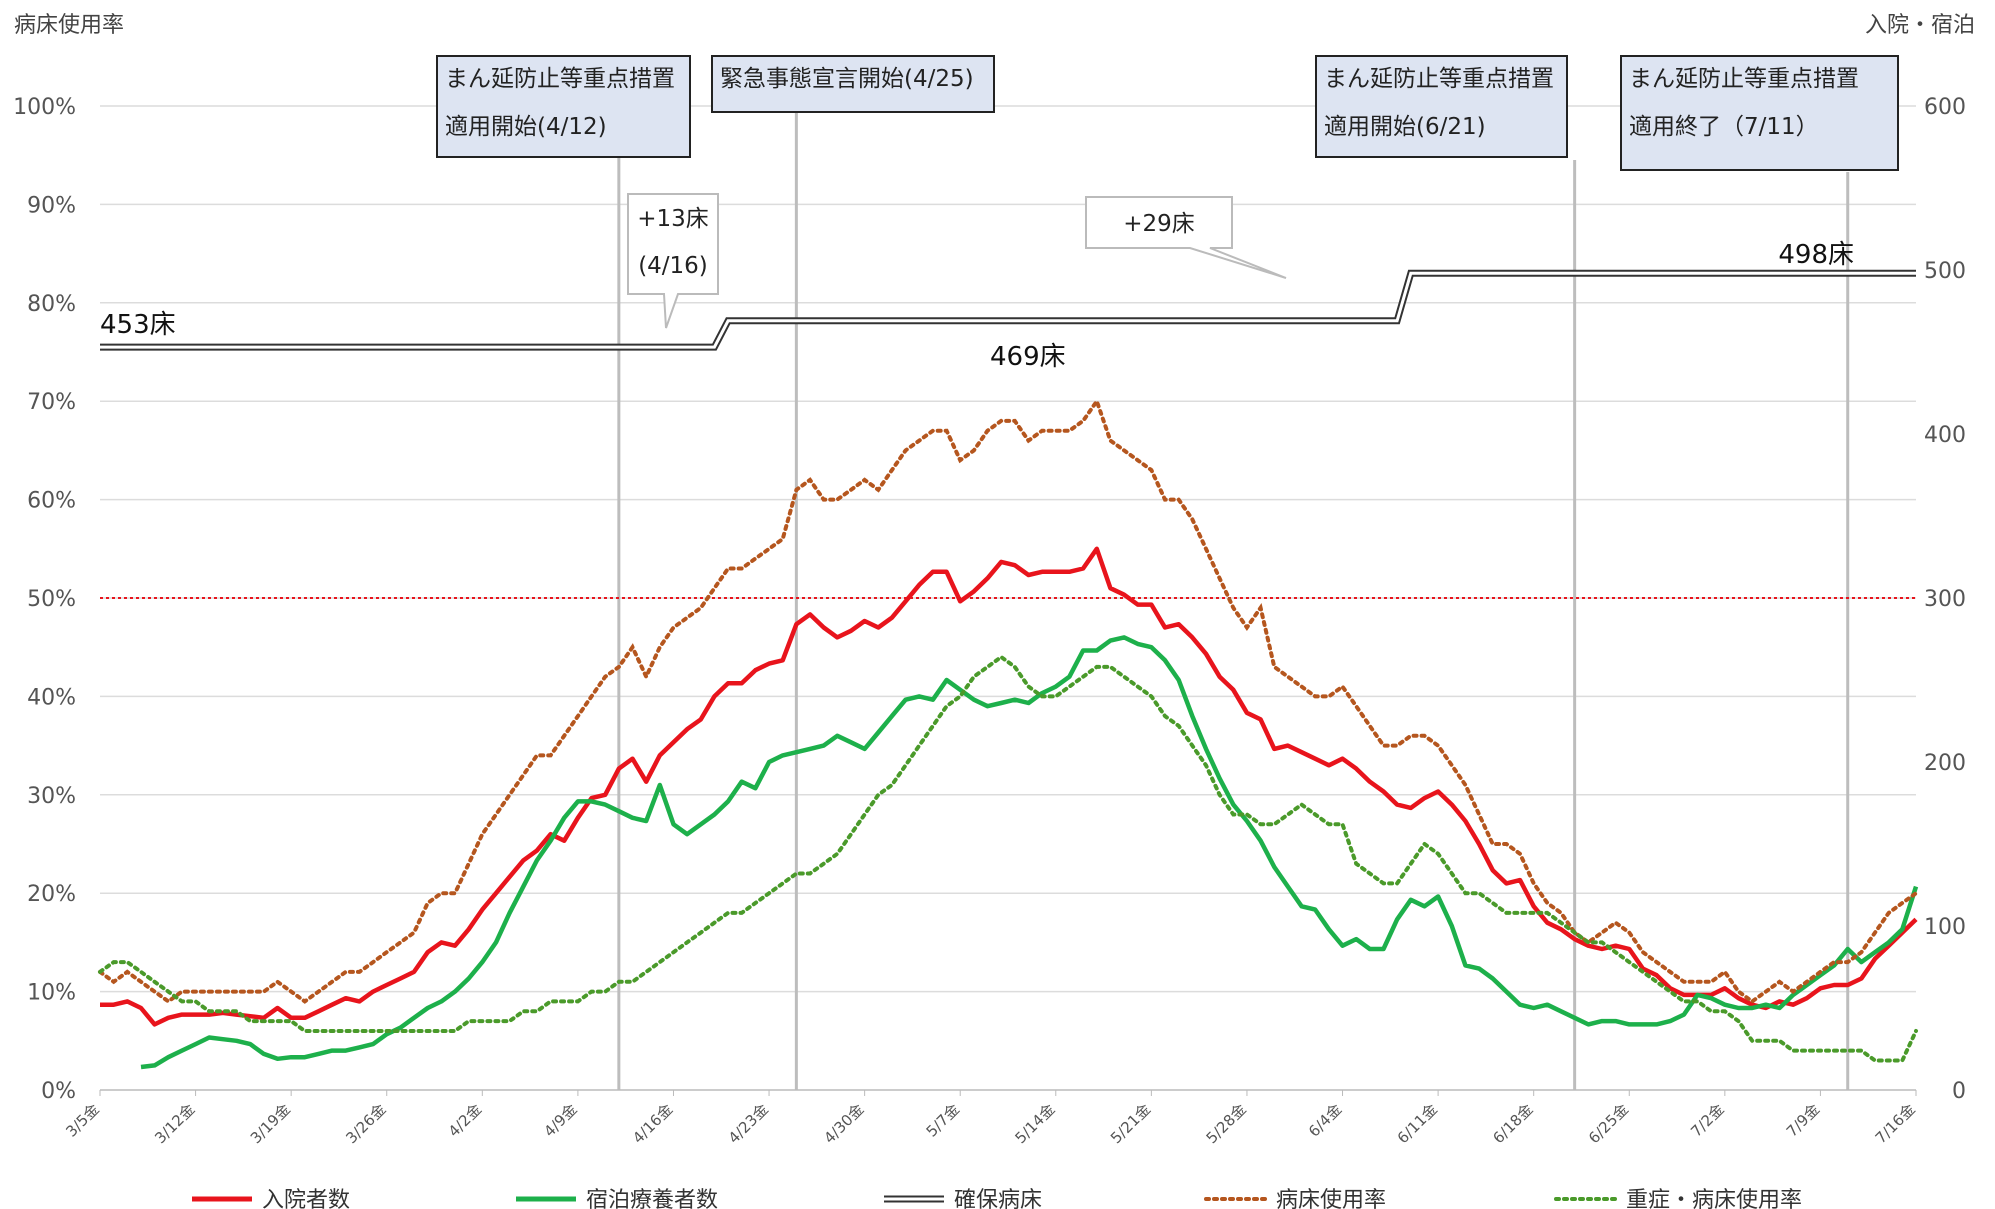 This screenshot has width=1995, height=1209. I want to click on annotation-line1: 緊急事態宣言開始(4/25), so click(847, 79).